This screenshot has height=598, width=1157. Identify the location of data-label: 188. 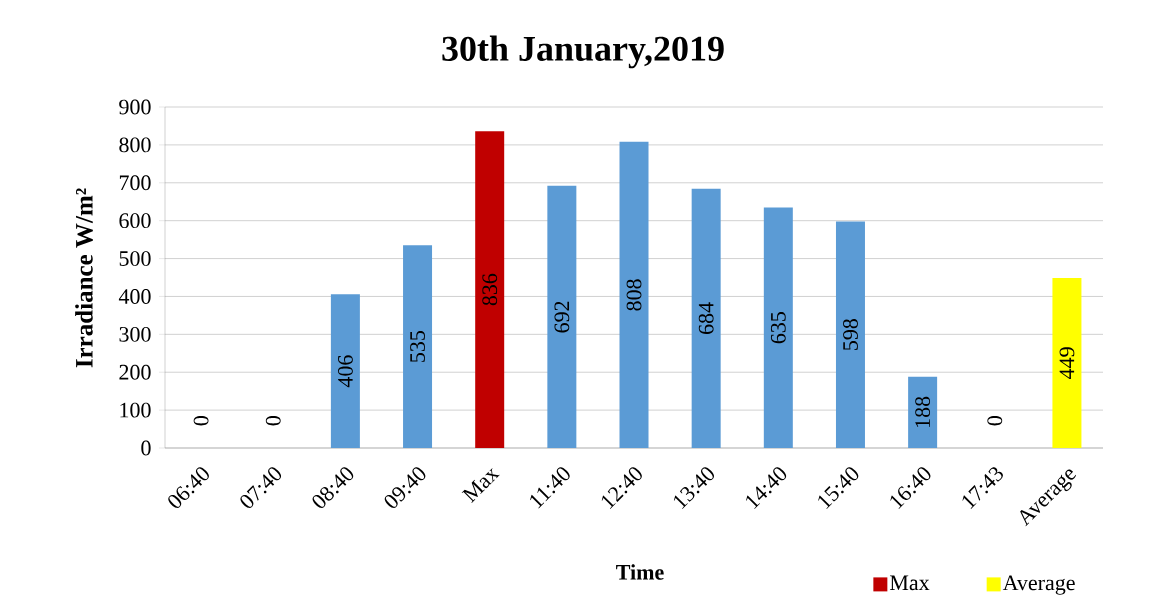
(923, 411).